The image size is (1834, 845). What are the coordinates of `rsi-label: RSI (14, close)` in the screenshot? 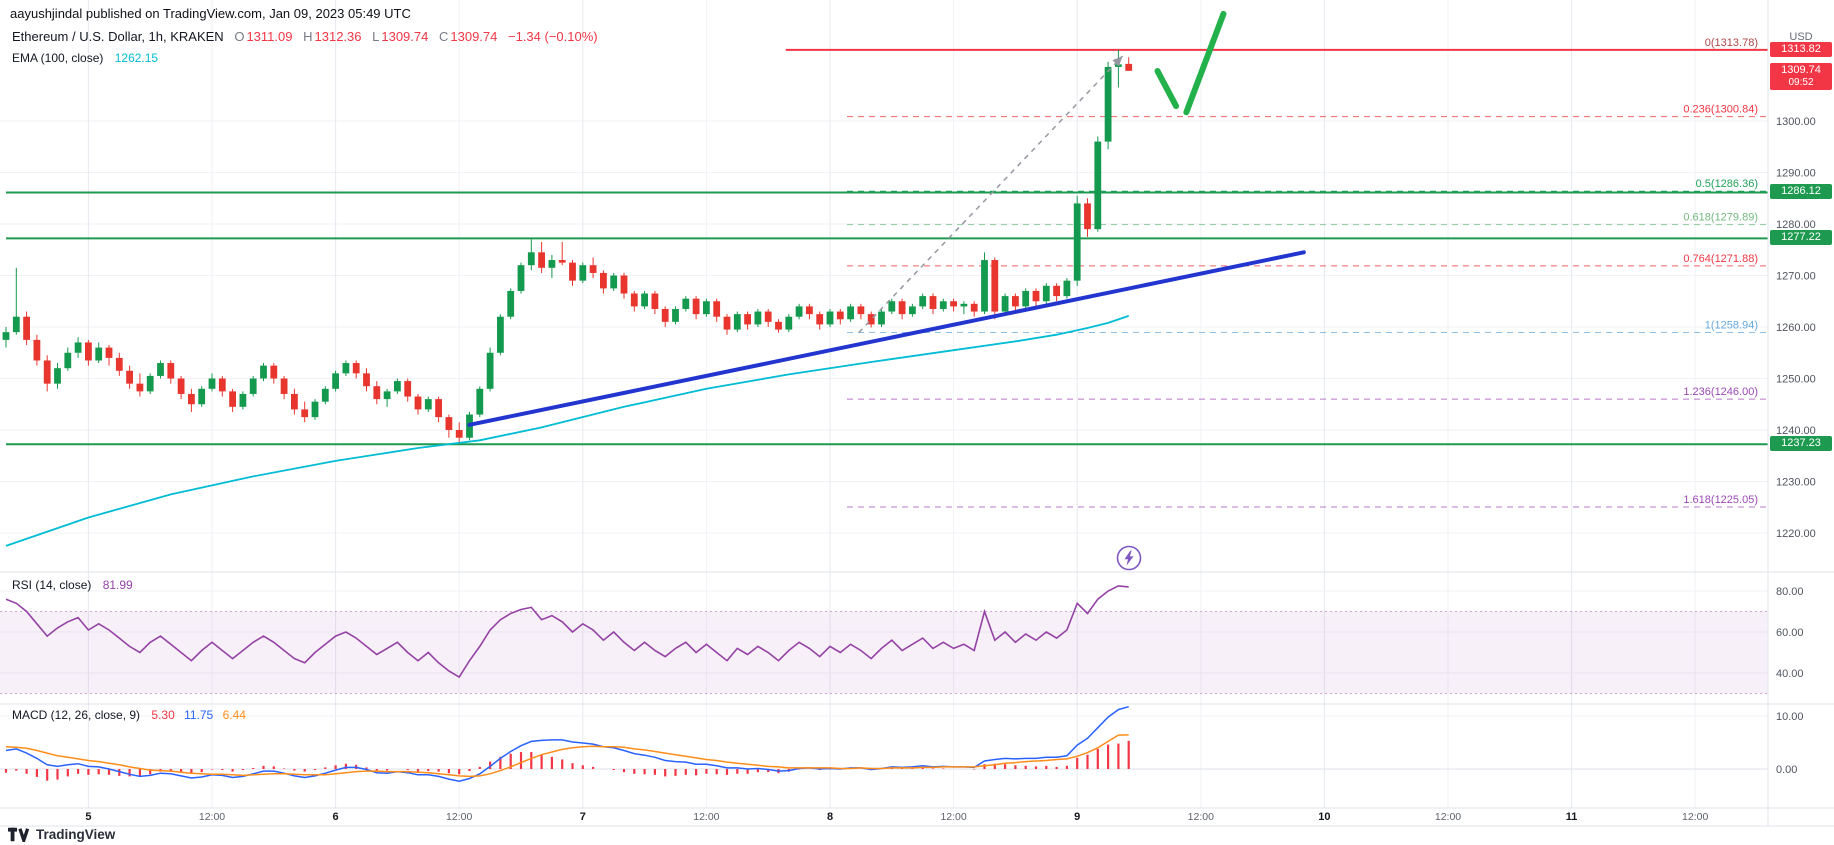 It's located at (52, 585).